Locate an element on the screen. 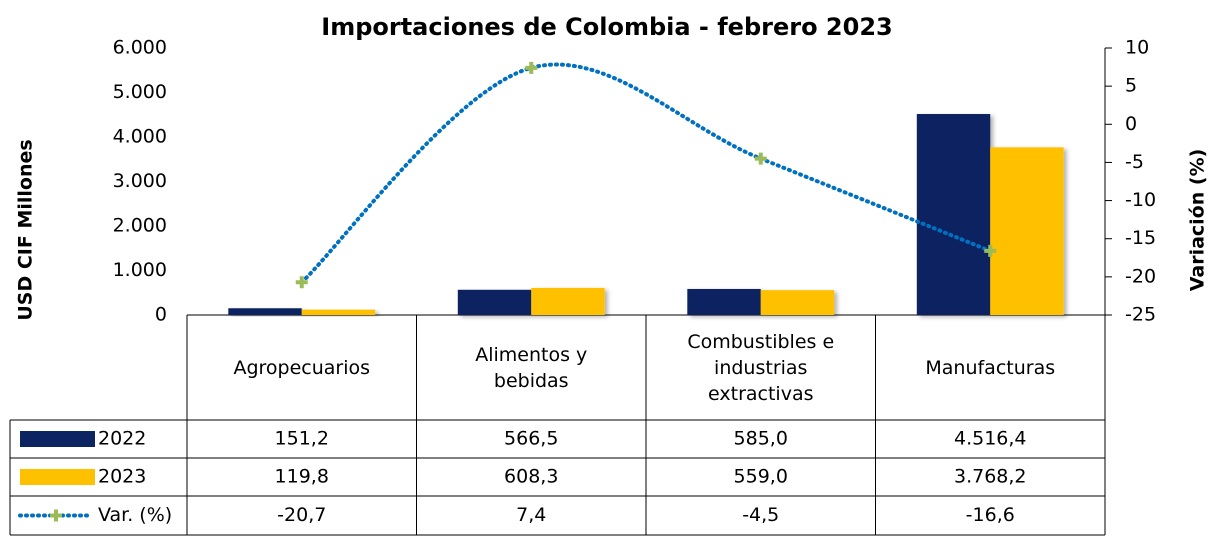 Image resolution: width=1214 pixels, height=539 pixels. y-tick-label: 0 is located at coordinates (161, 315).